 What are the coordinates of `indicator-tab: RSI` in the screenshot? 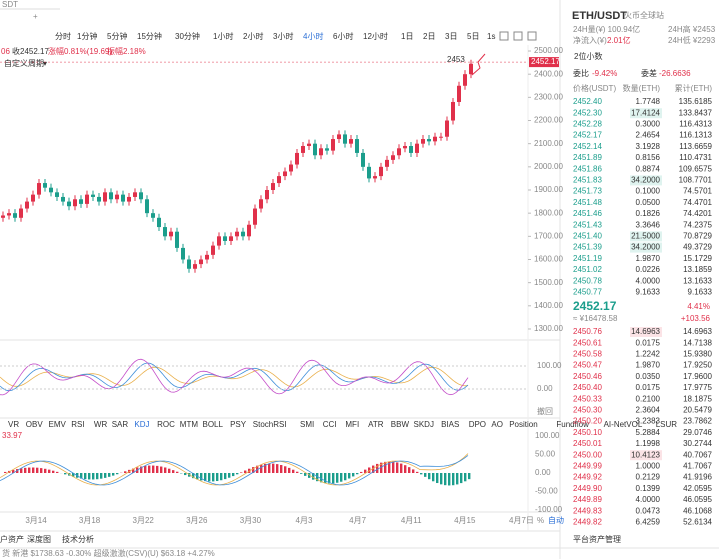 It's located at (77, 424).